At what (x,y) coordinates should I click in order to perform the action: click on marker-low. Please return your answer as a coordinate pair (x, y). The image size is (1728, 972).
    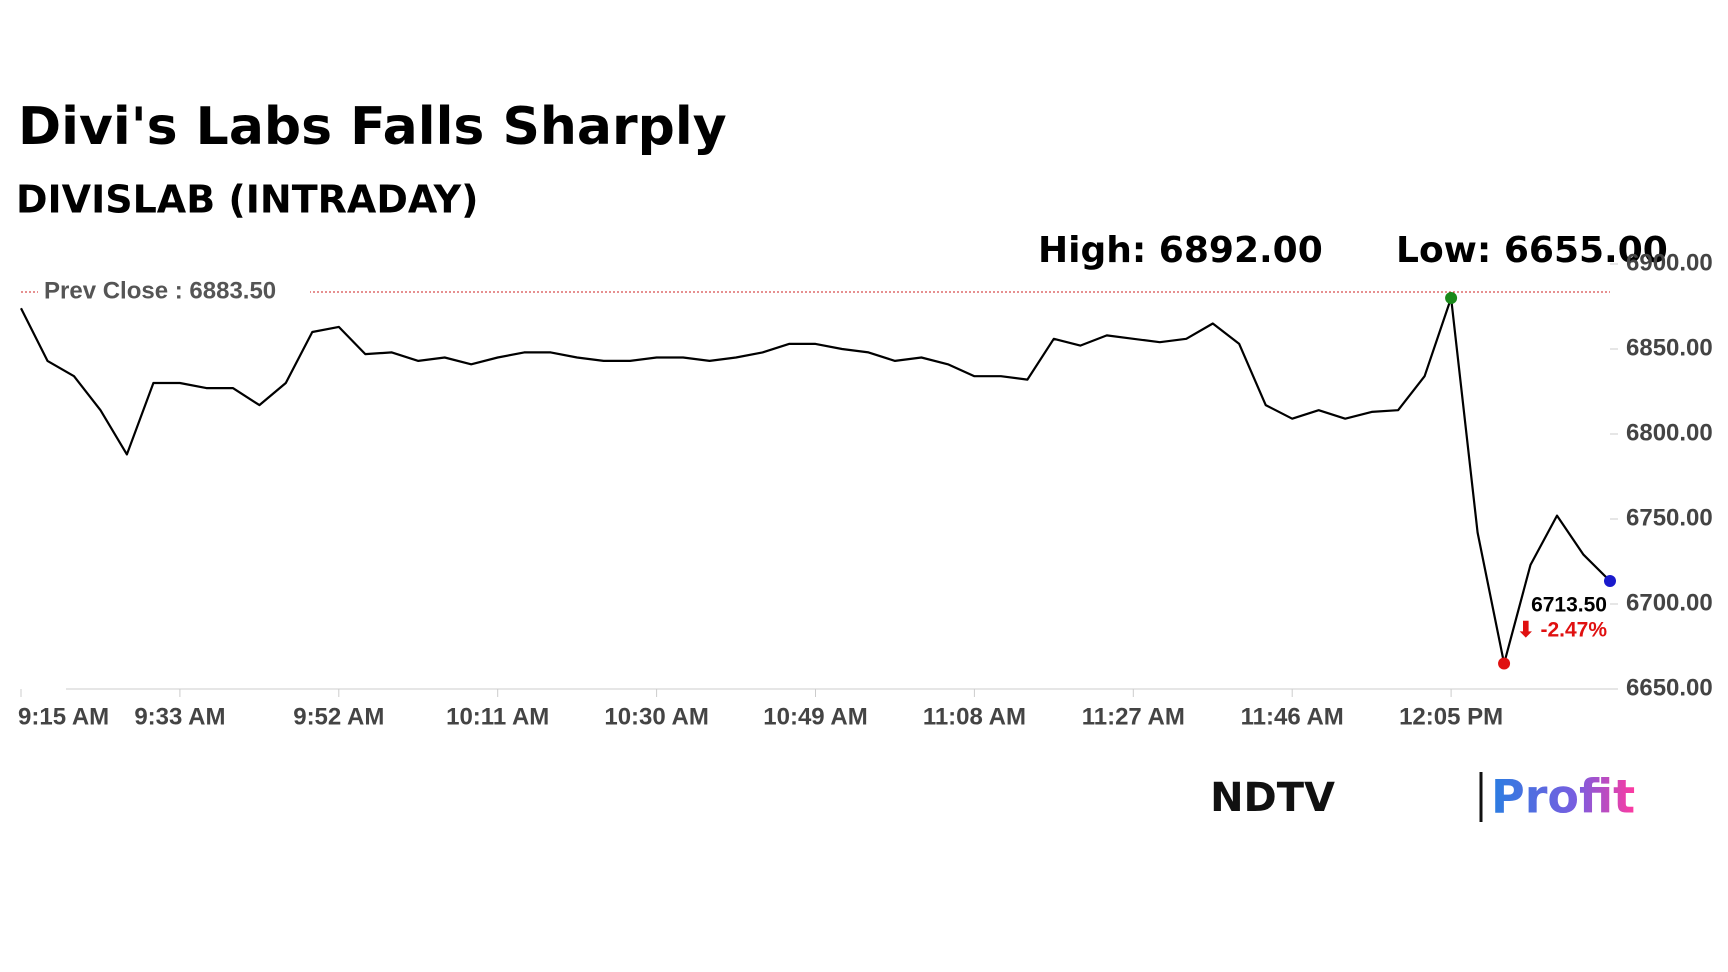
    Looking at the image, I should click on (1504, 663).